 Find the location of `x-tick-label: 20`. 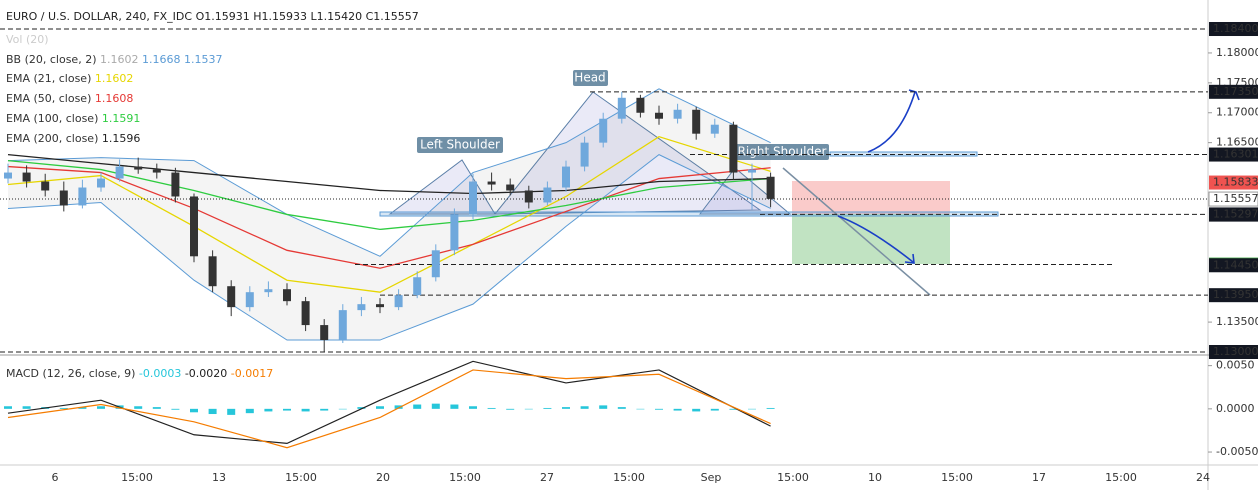

x-tick-label: 20 is located at coordinates (383, 477).